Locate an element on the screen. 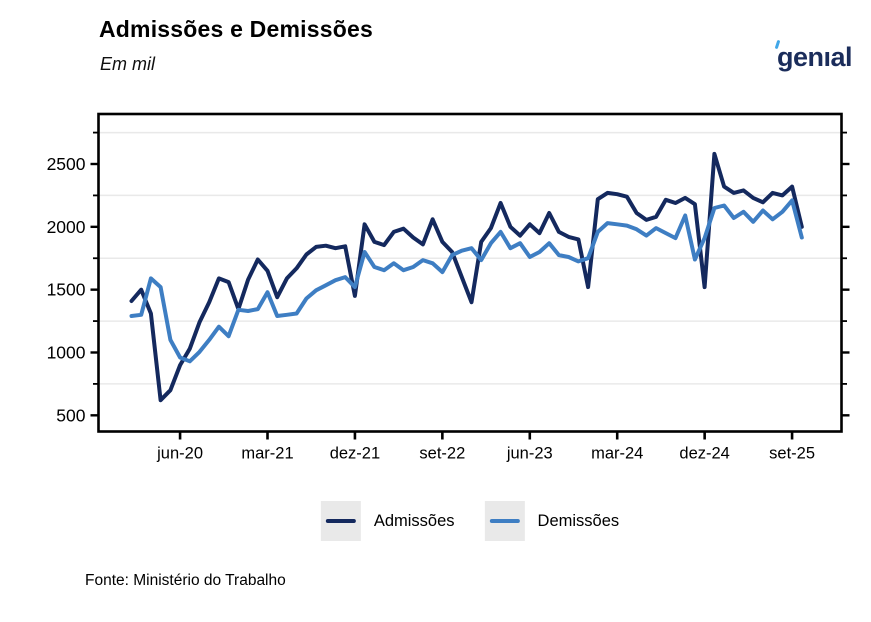  chart-legend: Admissões Demissões is located at coordinates (470, 521).